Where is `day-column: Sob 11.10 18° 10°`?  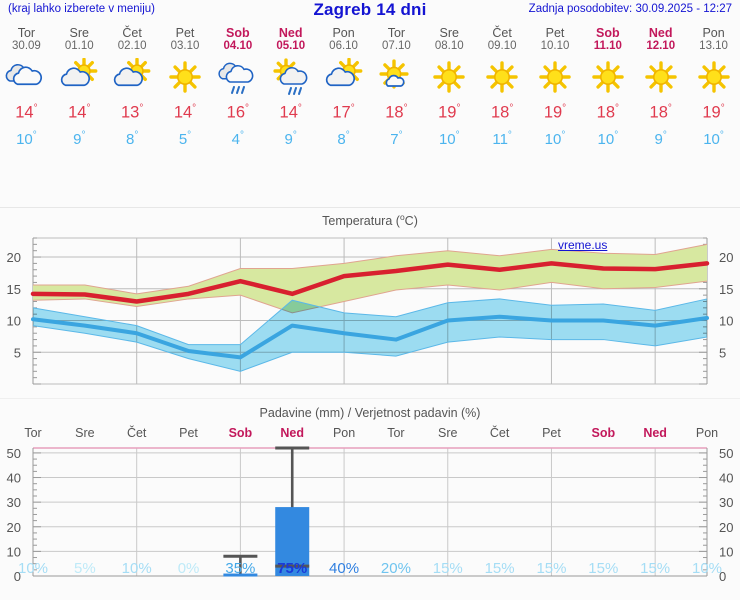
day-column: Sob 11.10 18° 10° is located at coordinates (608, 88).